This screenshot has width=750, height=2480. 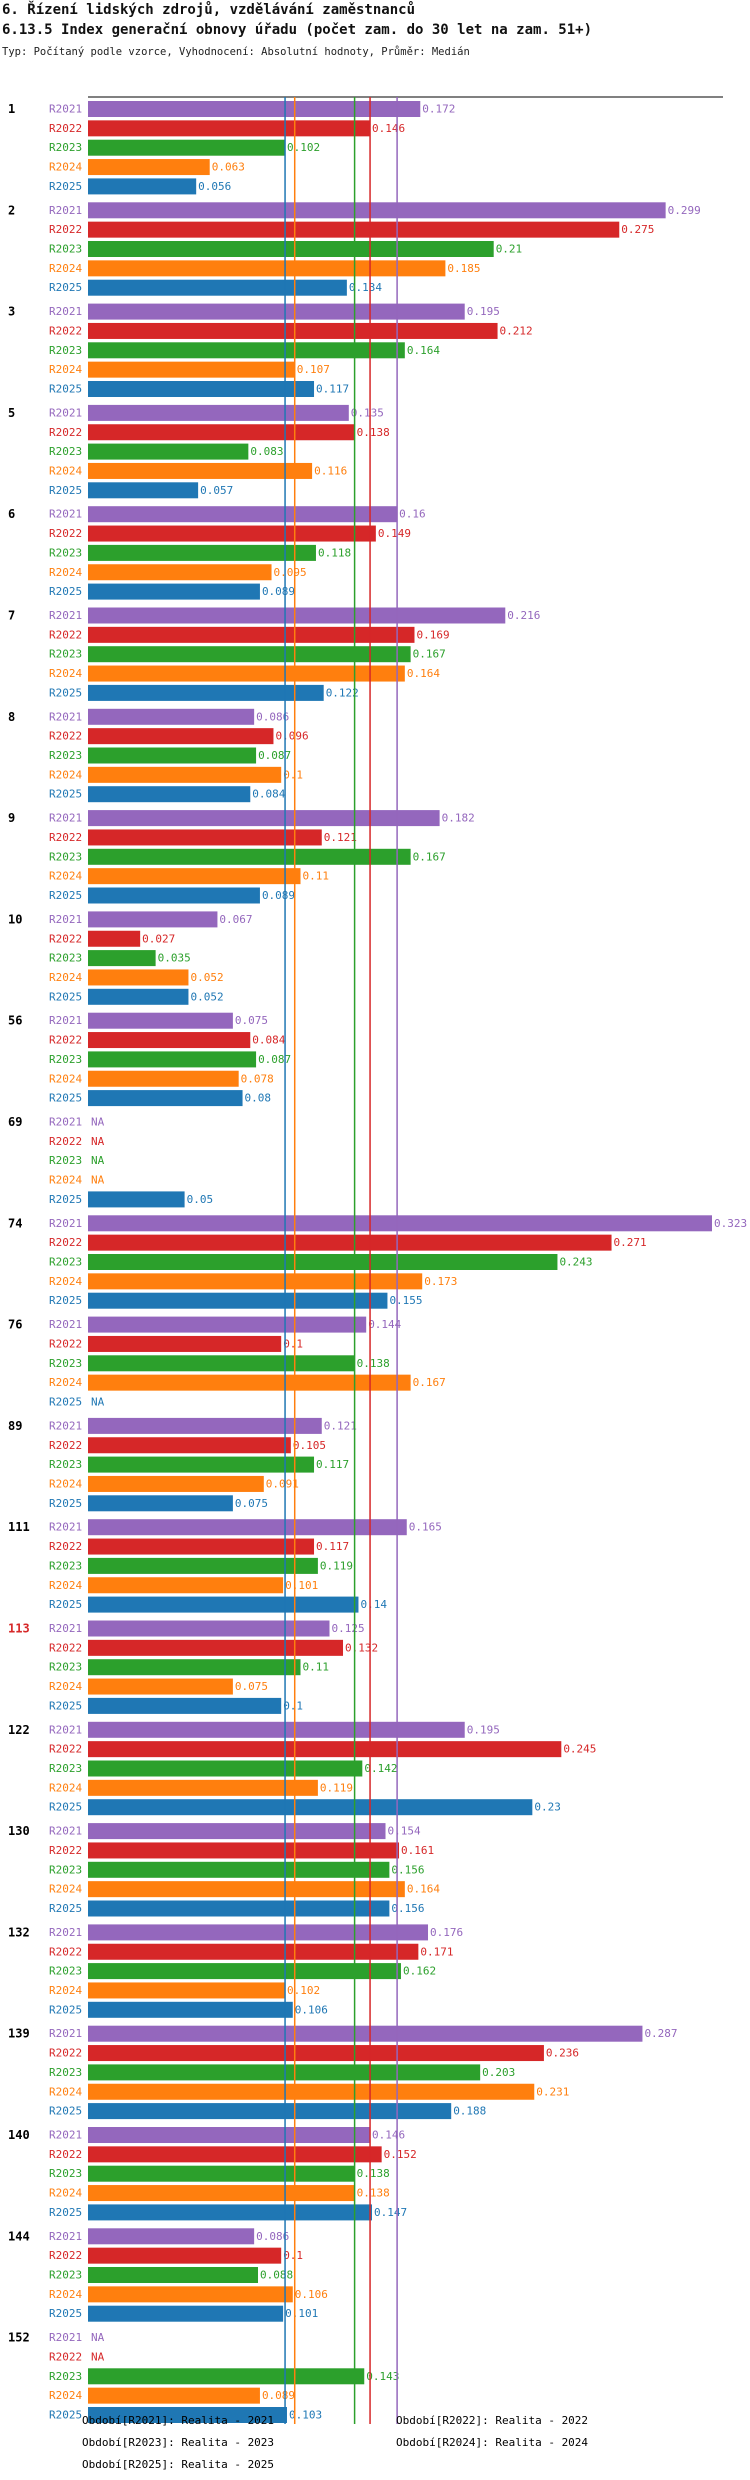 I want to click on value-label-1-r2025: 0.056, so click(x=214, y=186).